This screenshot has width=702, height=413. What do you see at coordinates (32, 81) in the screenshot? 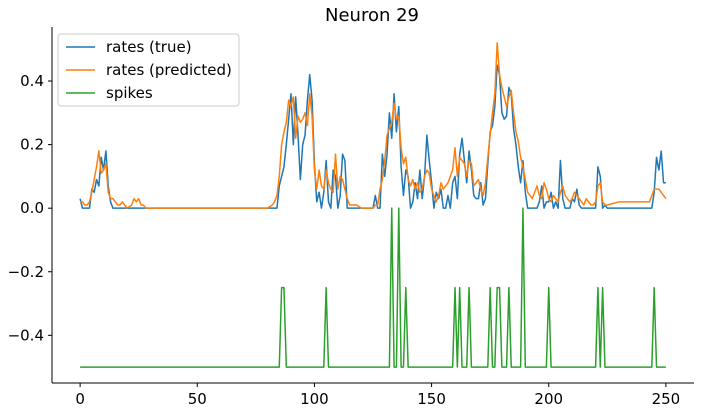
I see `y-tick-label: 0.4` at bounding box center [32, 81].